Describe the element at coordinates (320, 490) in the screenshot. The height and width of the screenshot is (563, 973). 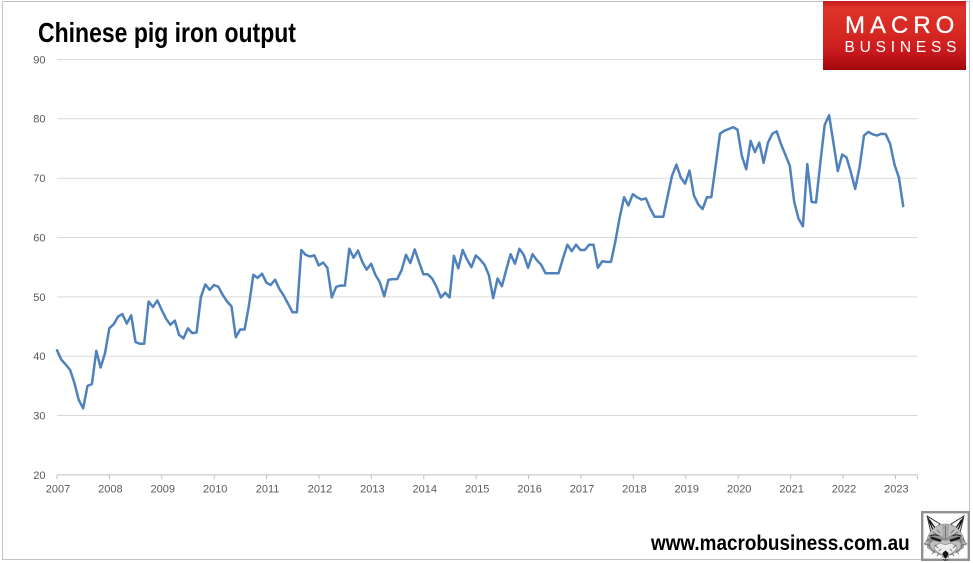
I see `svg-text: 2012` at that location.